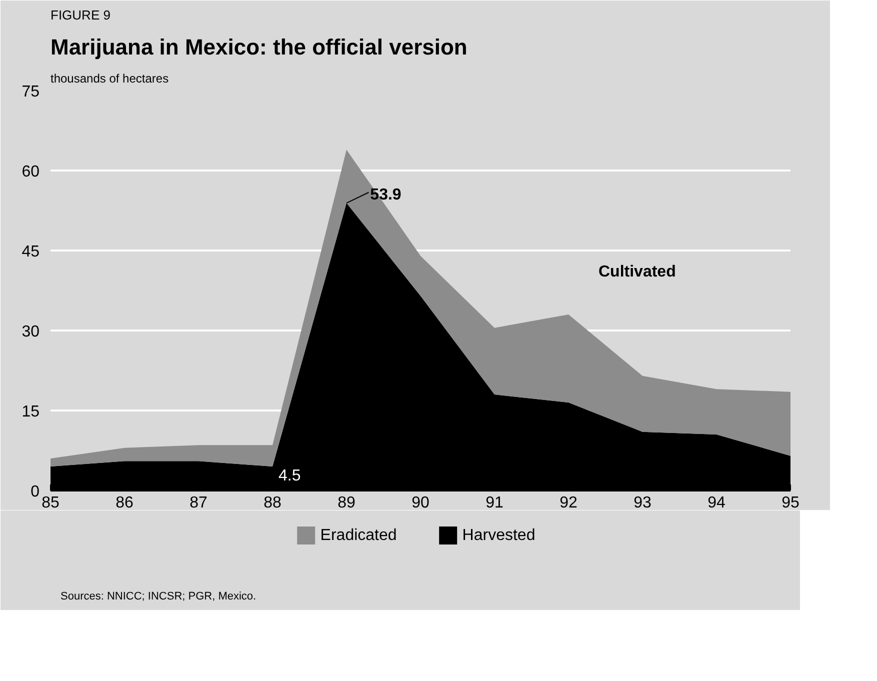  I want to click on x-tick-label: 89, so click(347, 503).